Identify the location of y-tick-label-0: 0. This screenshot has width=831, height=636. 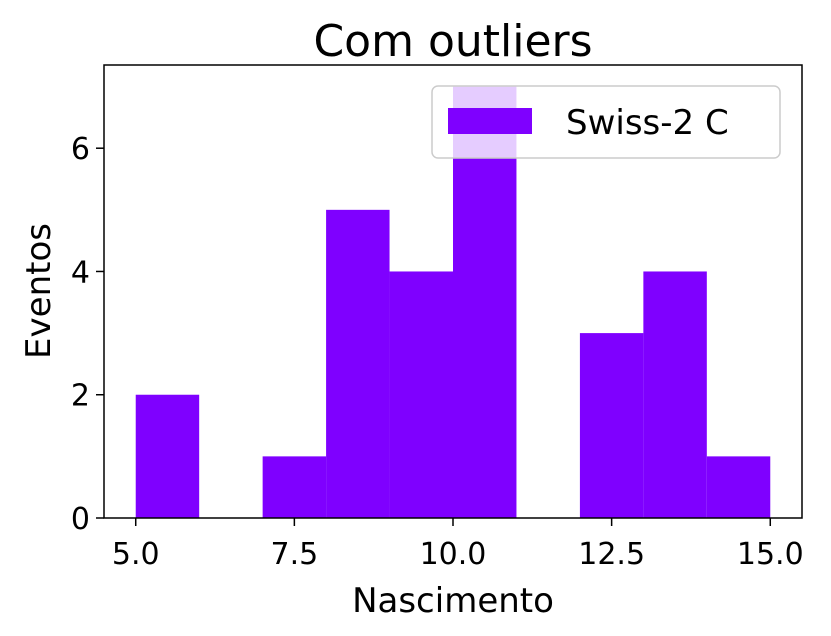
(80, 519).